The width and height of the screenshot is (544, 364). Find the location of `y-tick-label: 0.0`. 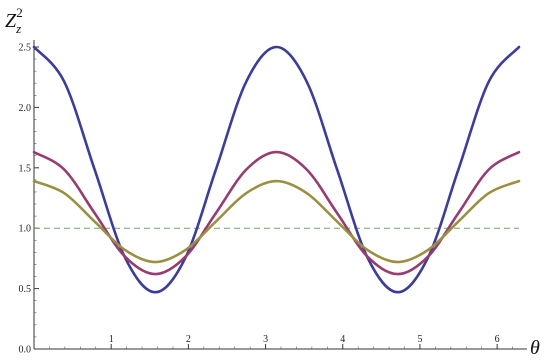

y-tick-label: 0.0 is located at coordinates (25, 350).